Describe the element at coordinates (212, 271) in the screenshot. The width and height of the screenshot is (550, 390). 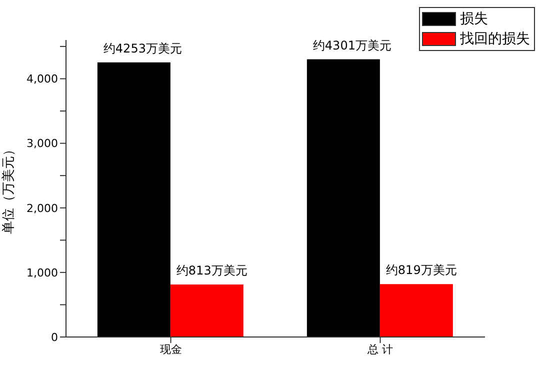
I see `data-label: 约813万美元` at that location.